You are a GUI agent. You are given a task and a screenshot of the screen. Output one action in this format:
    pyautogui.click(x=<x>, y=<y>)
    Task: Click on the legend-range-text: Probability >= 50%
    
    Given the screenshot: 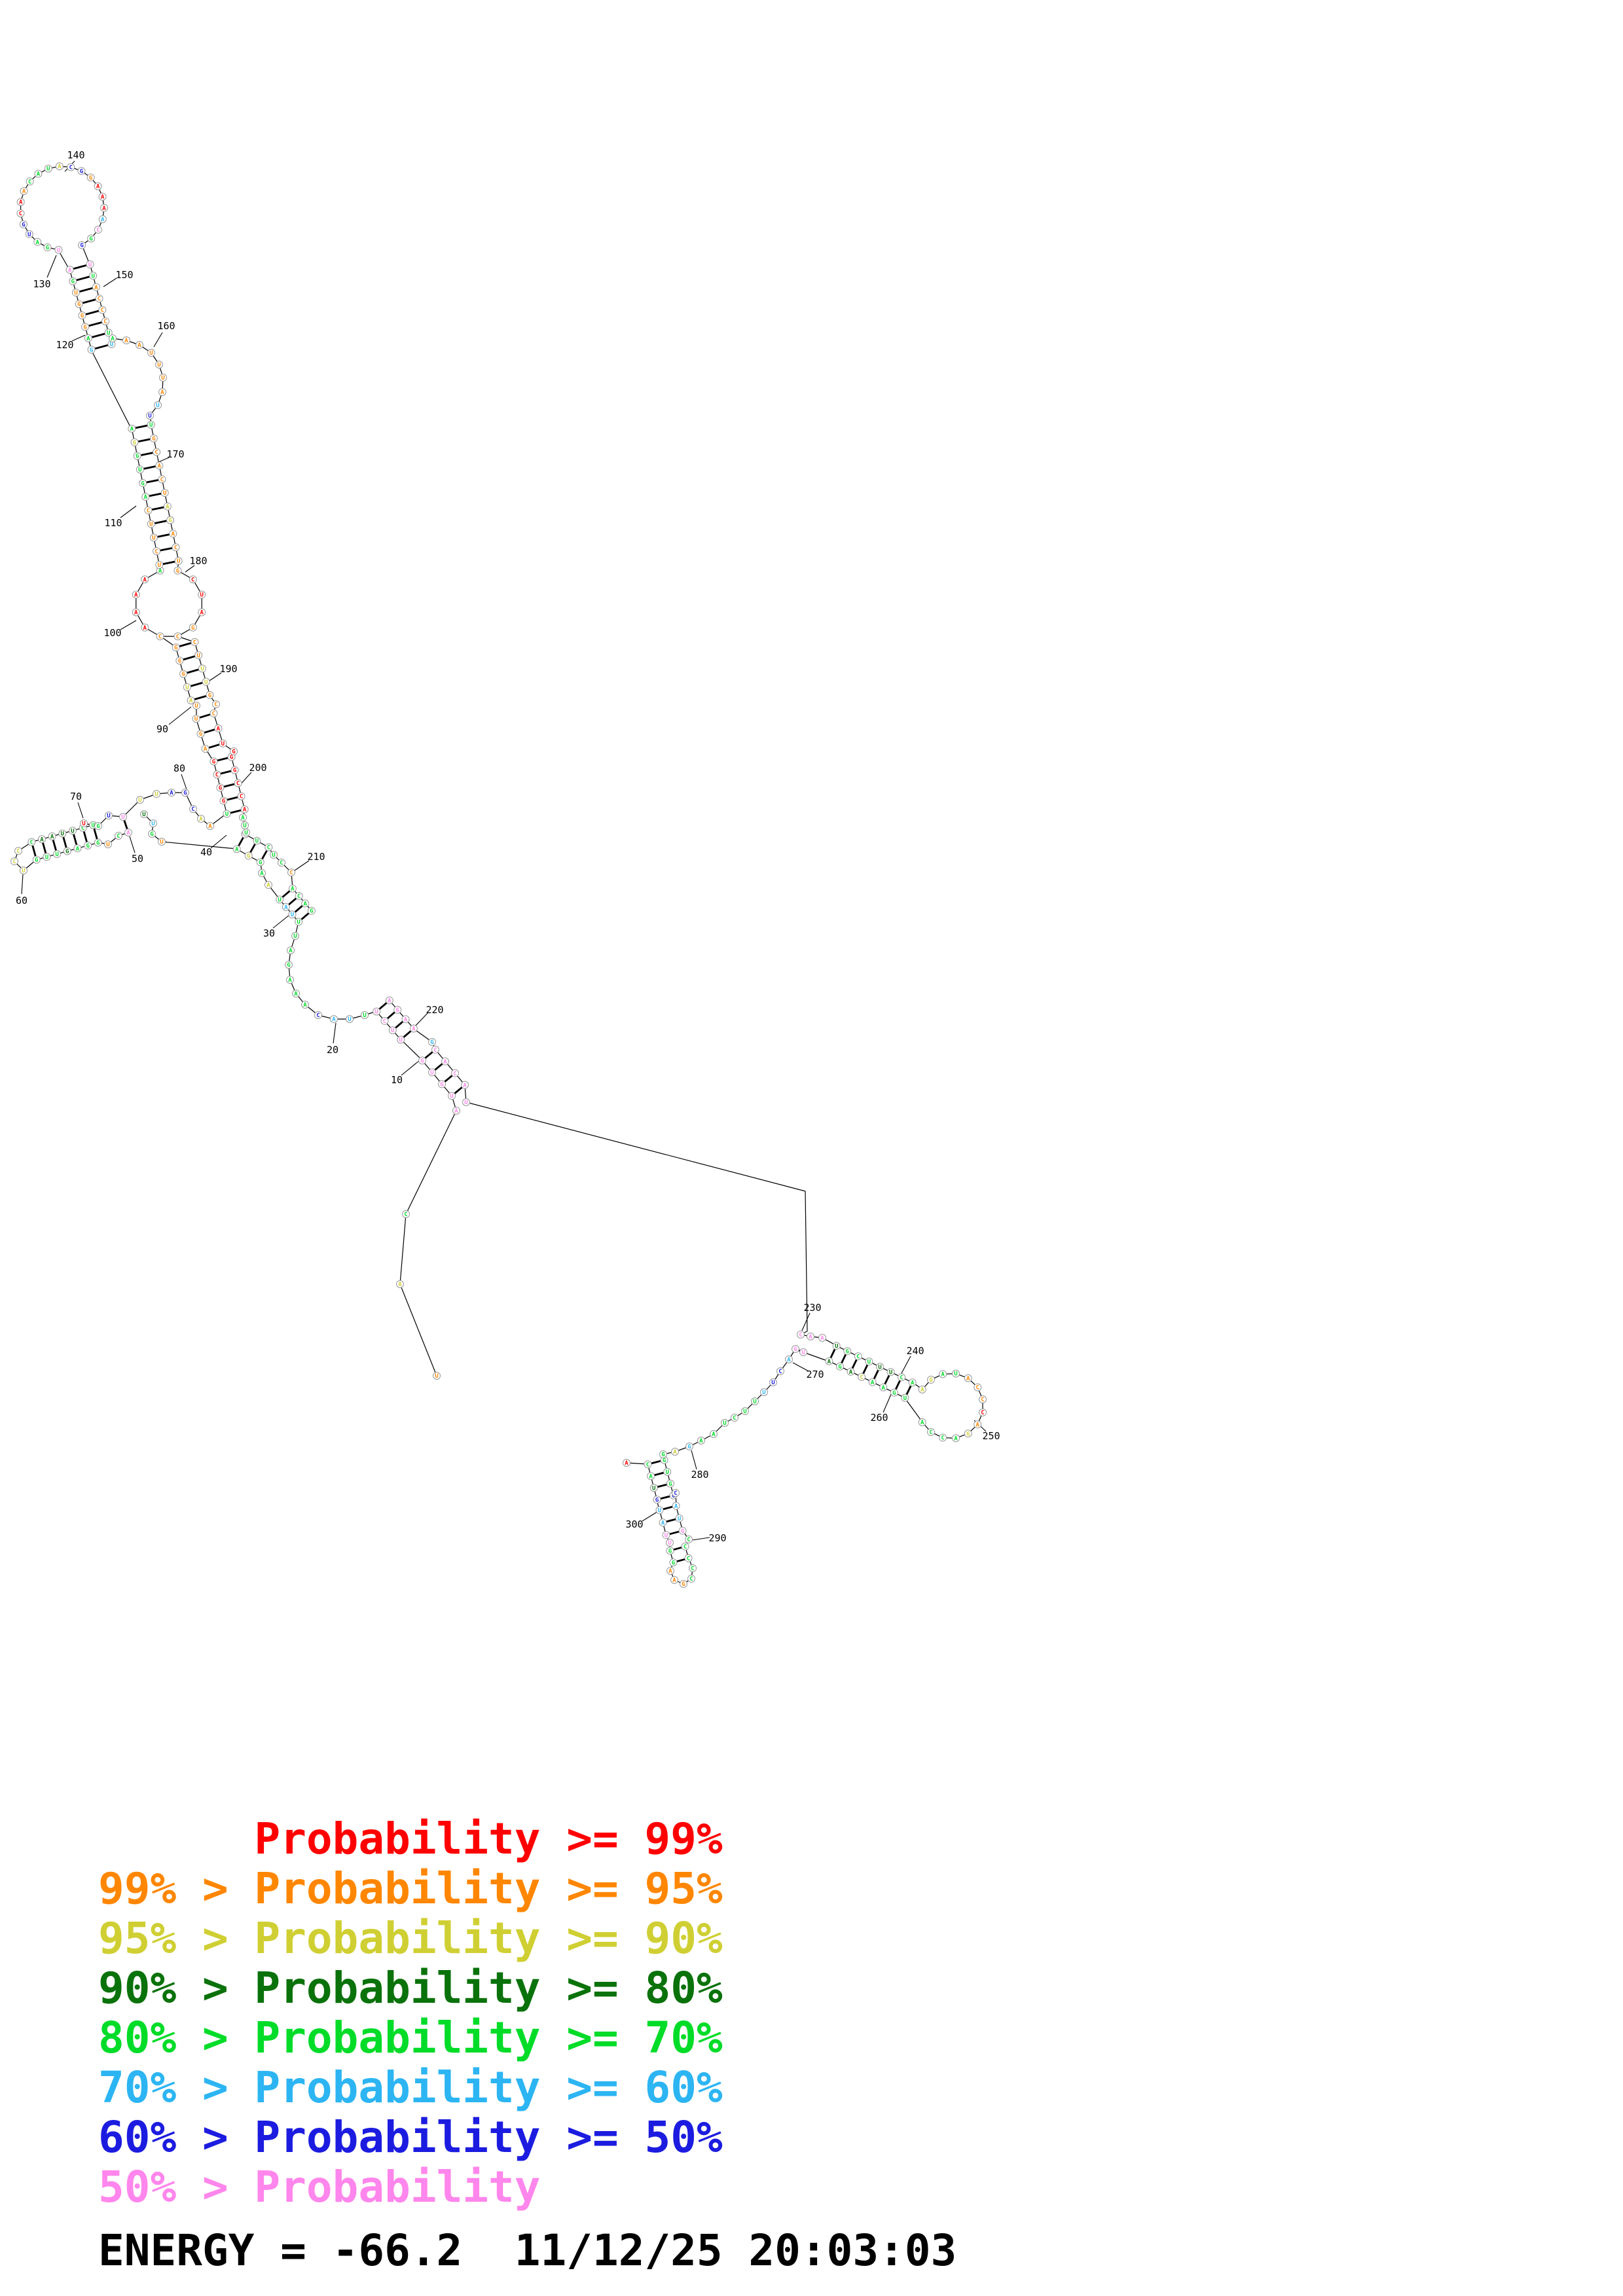 What is the action you would take?
    pyautogui.click(x=488, y=2137)
    